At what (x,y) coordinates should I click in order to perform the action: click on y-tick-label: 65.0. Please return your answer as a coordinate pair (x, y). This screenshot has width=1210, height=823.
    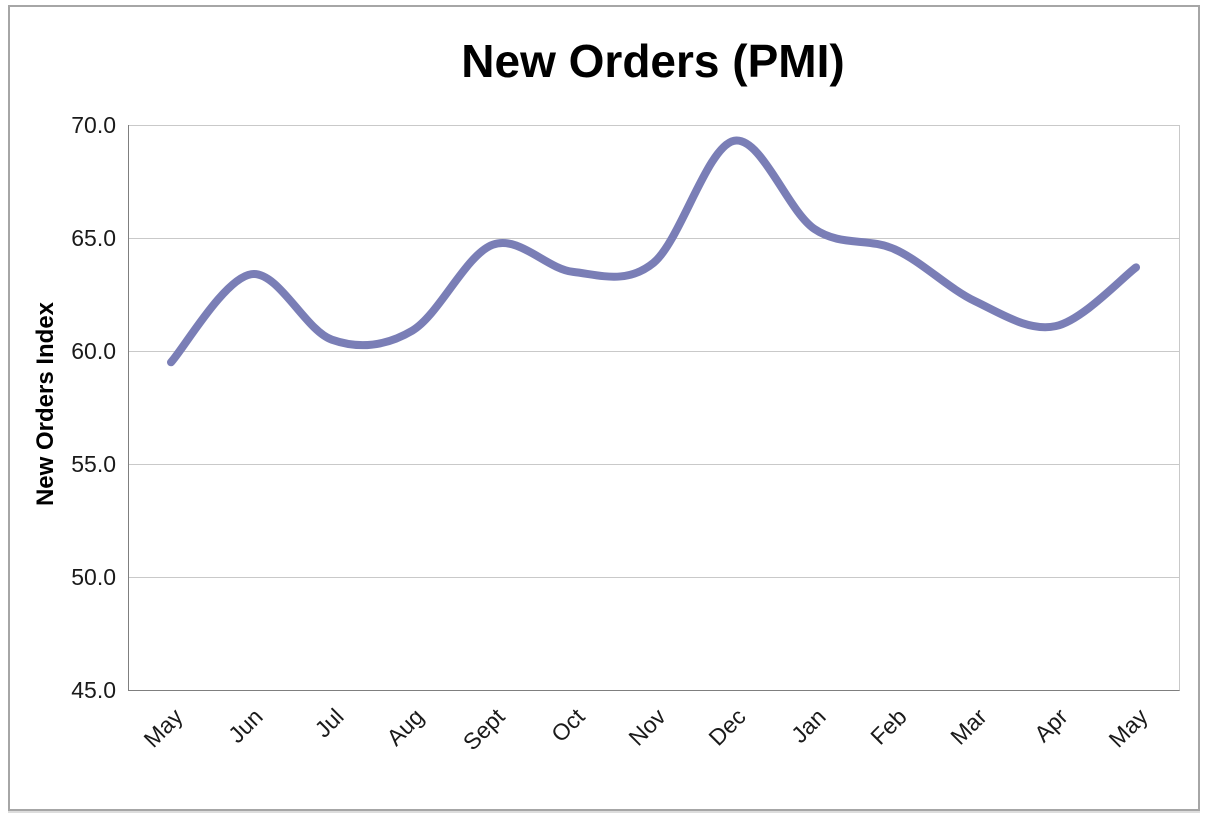
    Looking at the image, I should click on (93, 238).